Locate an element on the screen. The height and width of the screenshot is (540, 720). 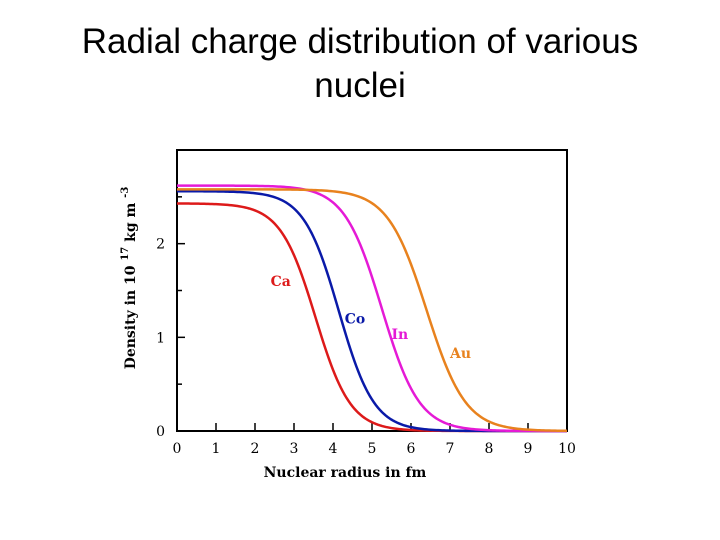
y-tick-label-2: 2 is located at coordinates (160, 245).